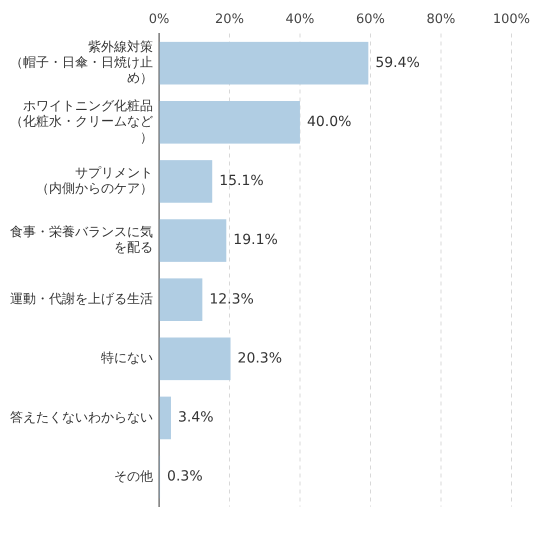  I want to click on x-tick-label: 20%, so click(229, 20).